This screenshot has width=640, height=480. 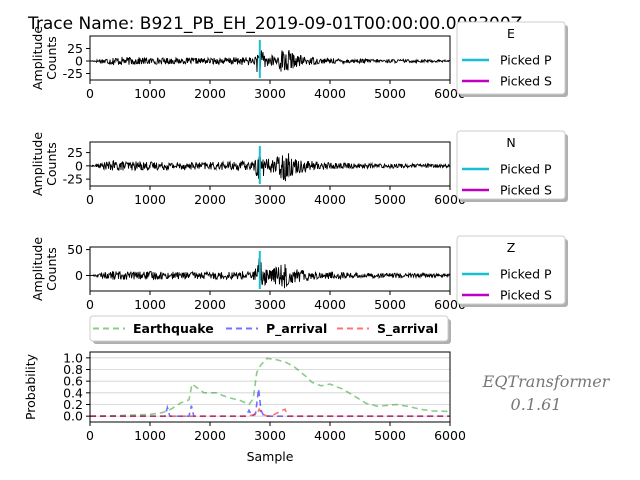 What do you see at coordinates (296, 329) in the screenshot?
I see `legend-entry: P_arrival` at bounding box center [296, 329].